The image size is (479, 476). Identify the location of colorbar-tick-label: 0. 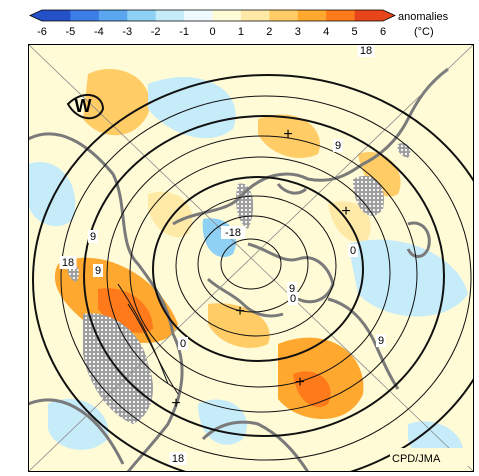
(212, 32).